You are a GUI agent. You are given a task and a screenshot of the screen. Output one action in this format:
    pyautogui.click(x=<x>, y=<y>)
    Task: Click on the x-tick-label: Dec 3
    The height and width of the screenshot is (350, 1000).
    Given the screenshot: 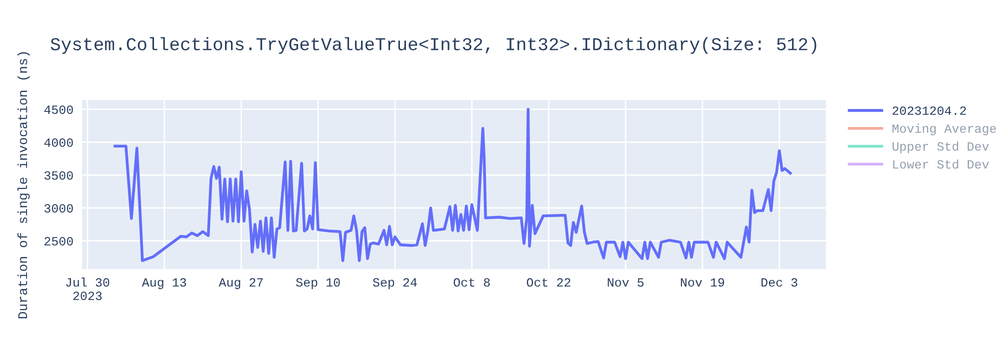 What is the action you would take?
    pyautogui.click(x=780, y=282)
    